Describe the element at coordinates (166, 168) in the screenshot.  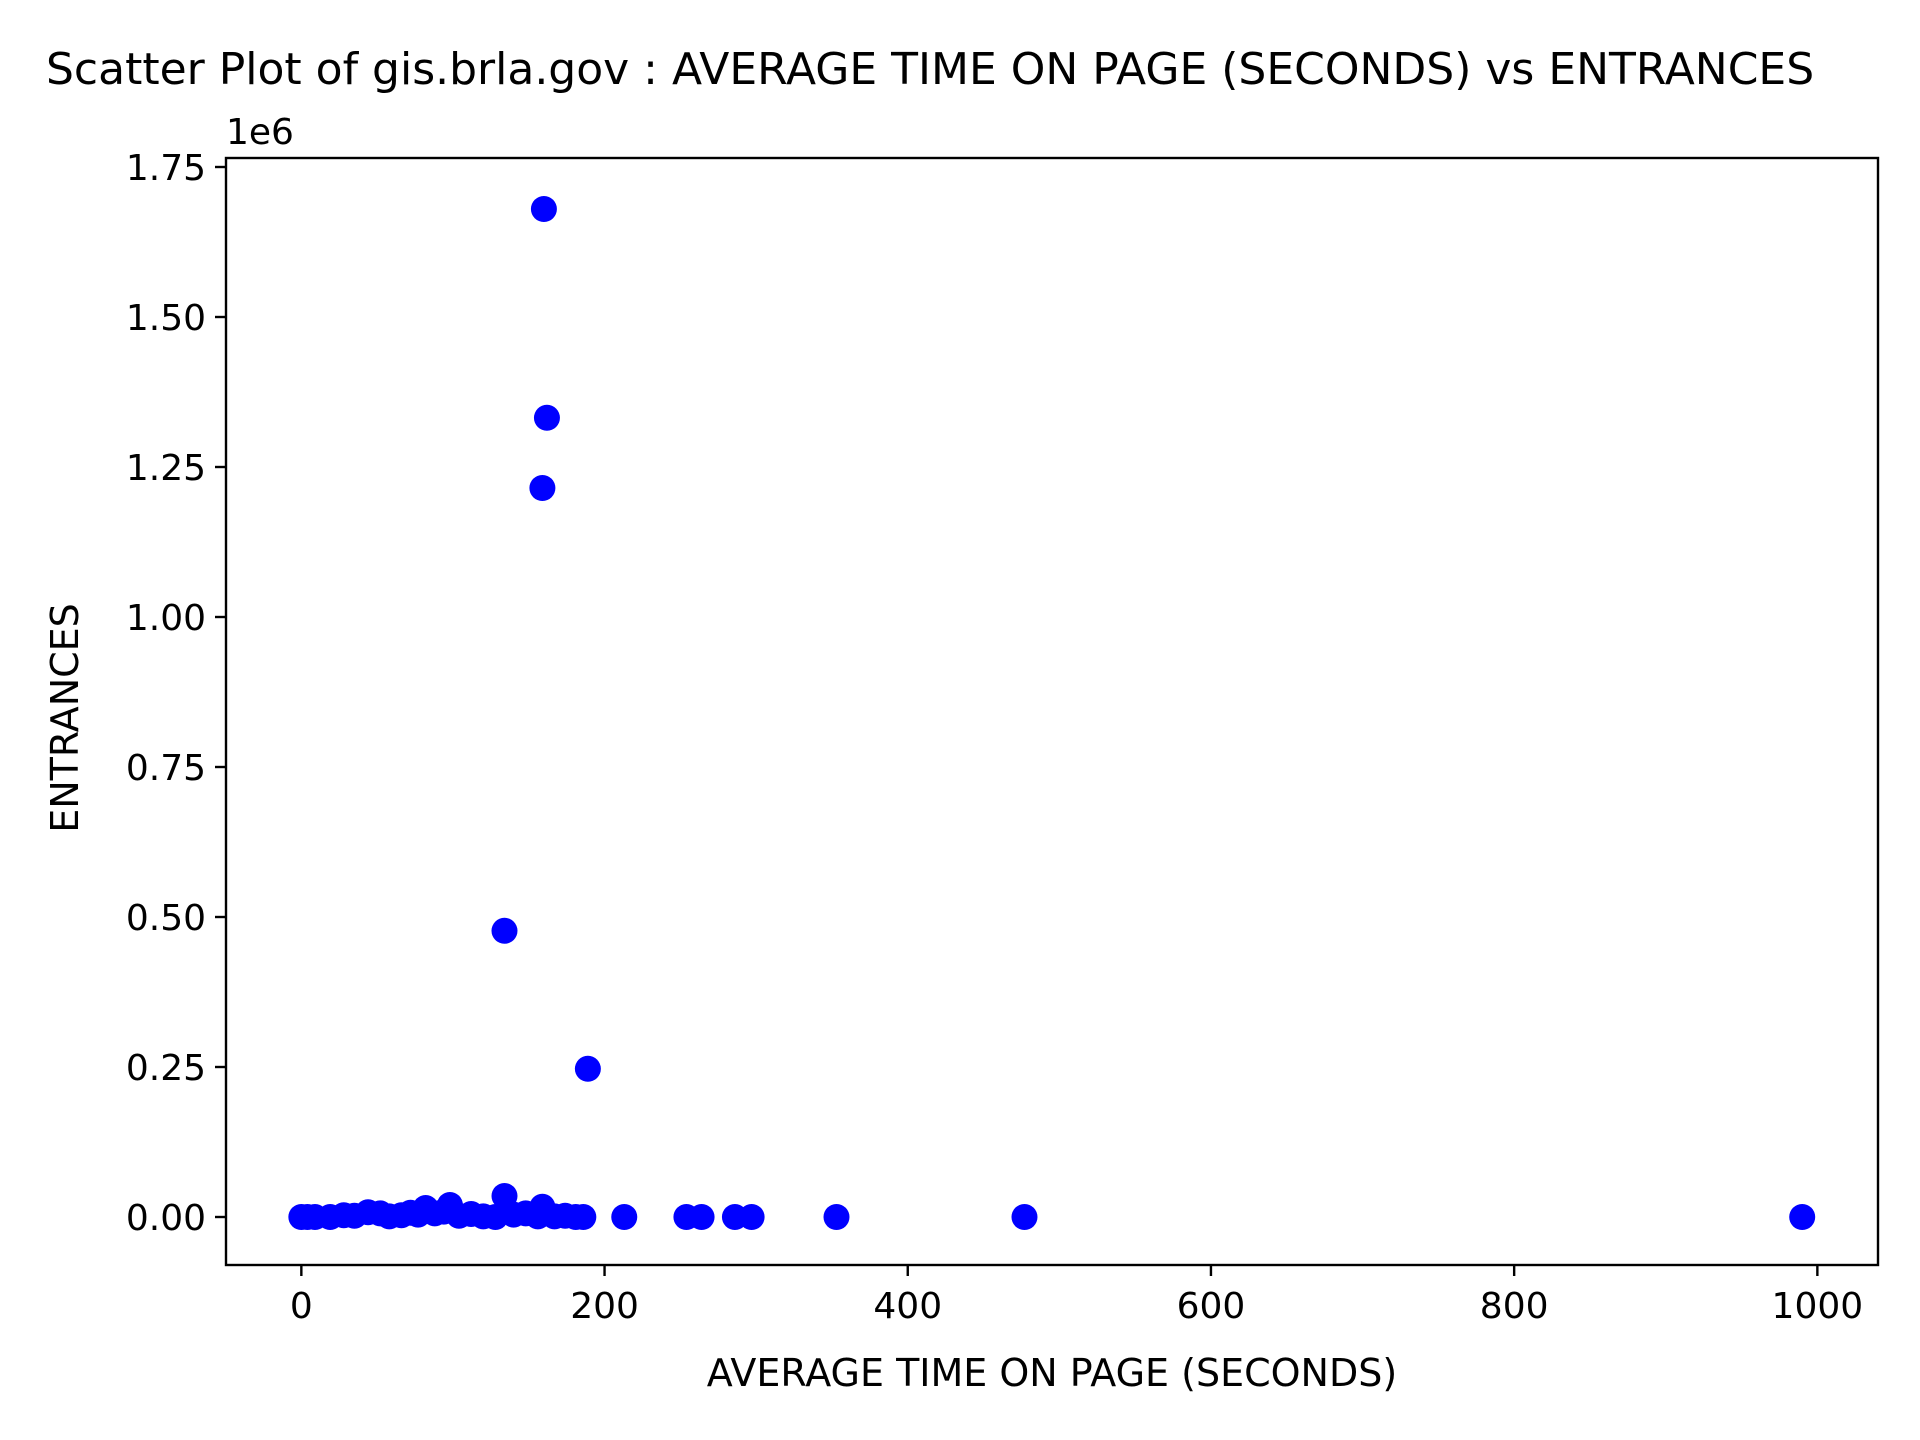
I see `y-tick-label: 1.75` at that location.